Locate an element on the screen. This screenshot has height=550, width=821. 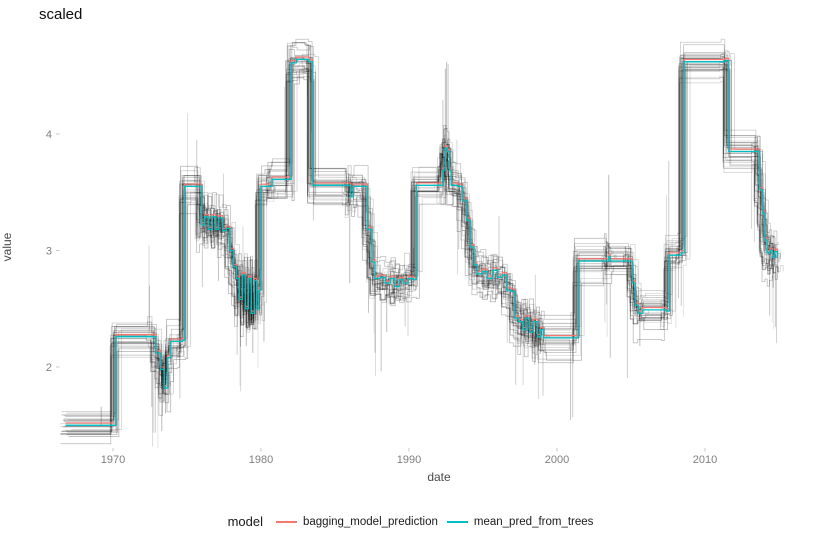
mean-line-key-icon is located at coordinates (457, 521).